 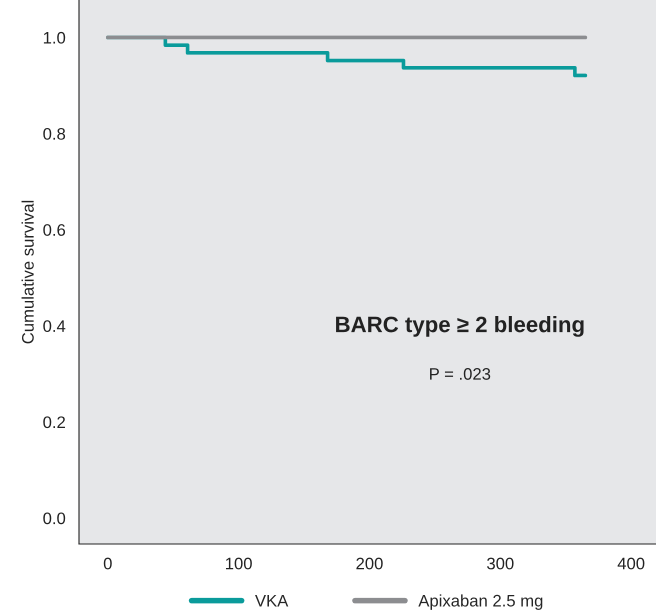 I want to click on y-tick-label: 0.0, so click(x=54, y=518).